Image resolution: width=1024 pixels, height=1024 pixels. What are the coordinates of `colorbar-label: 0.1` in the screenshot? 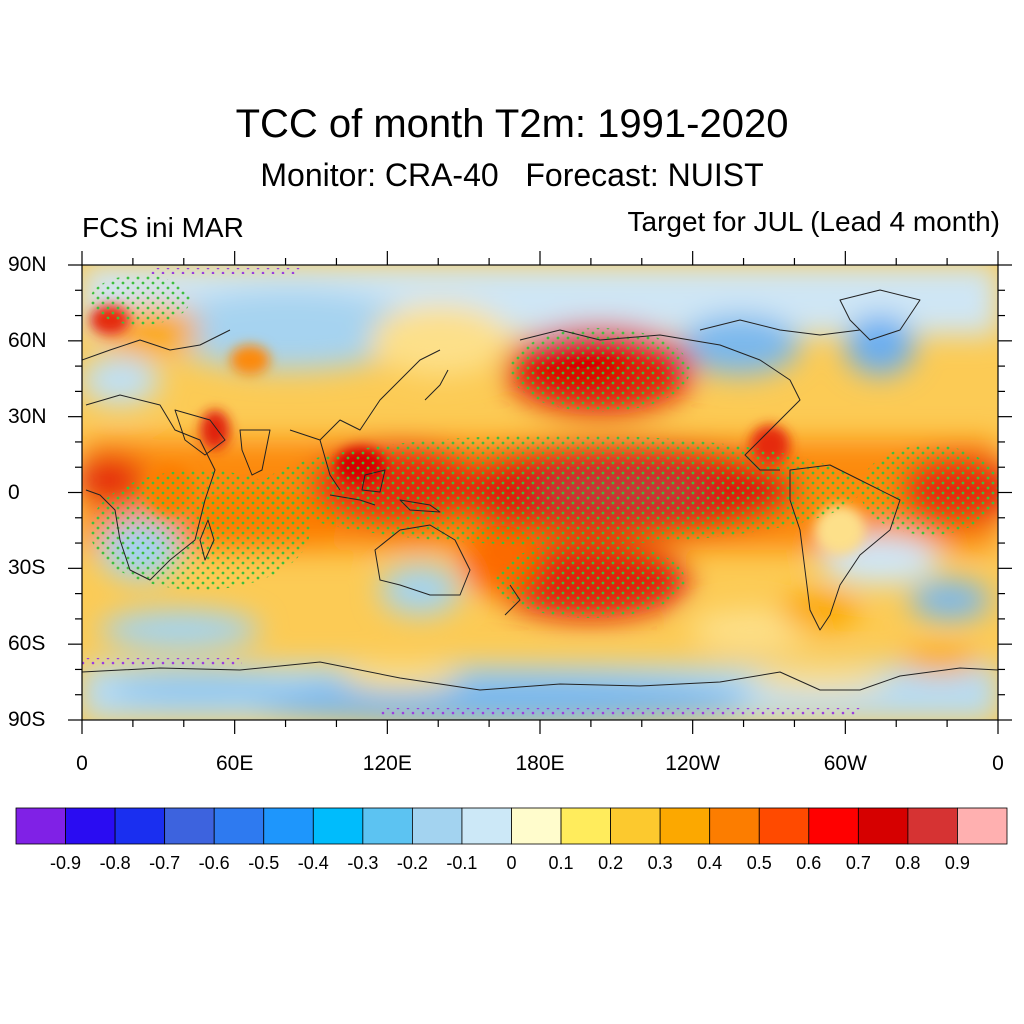 It's located at (561, 863).